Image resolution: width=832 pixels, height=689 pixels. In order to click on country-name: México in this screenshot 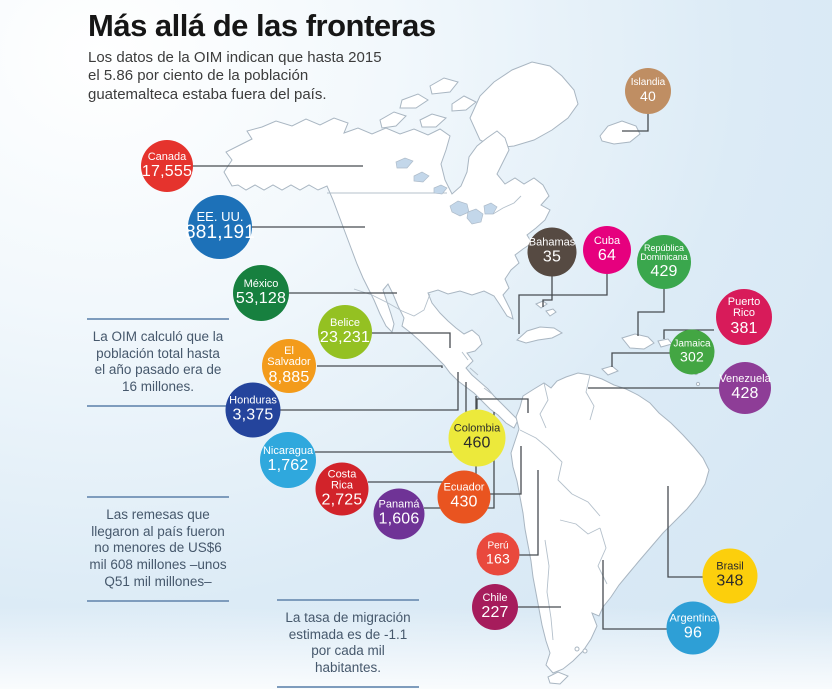, I will do `click(261, 283)`.